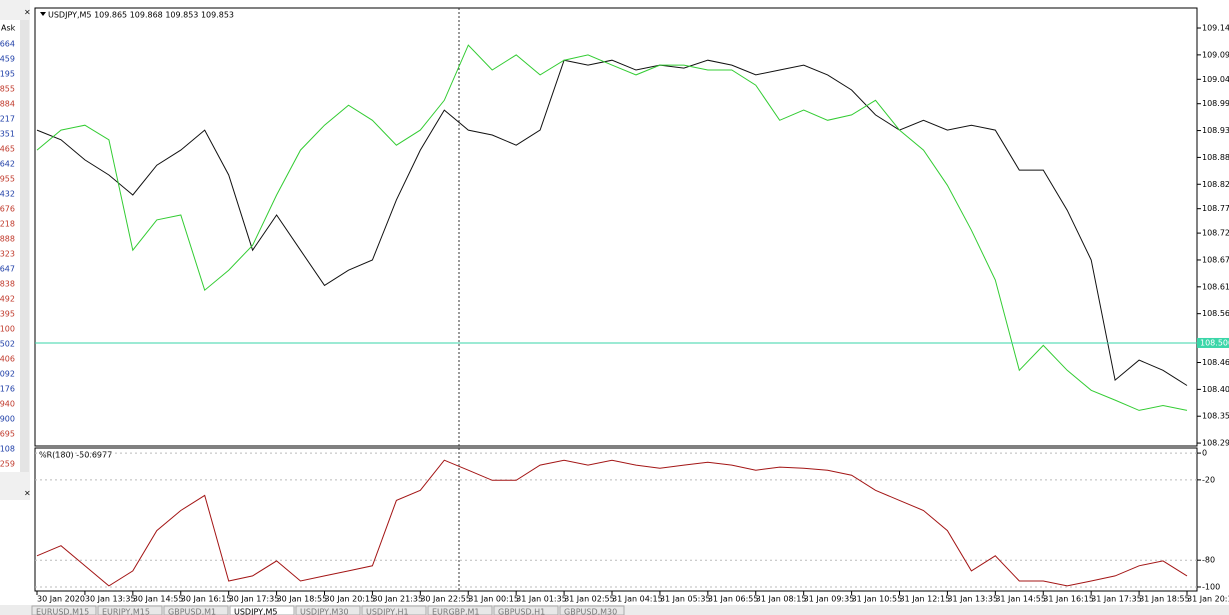  What do you see at coordinates (1215, 313) in the screenshot?
I see `y-tick-label: 108.560` at bounding box center [1215, 313].